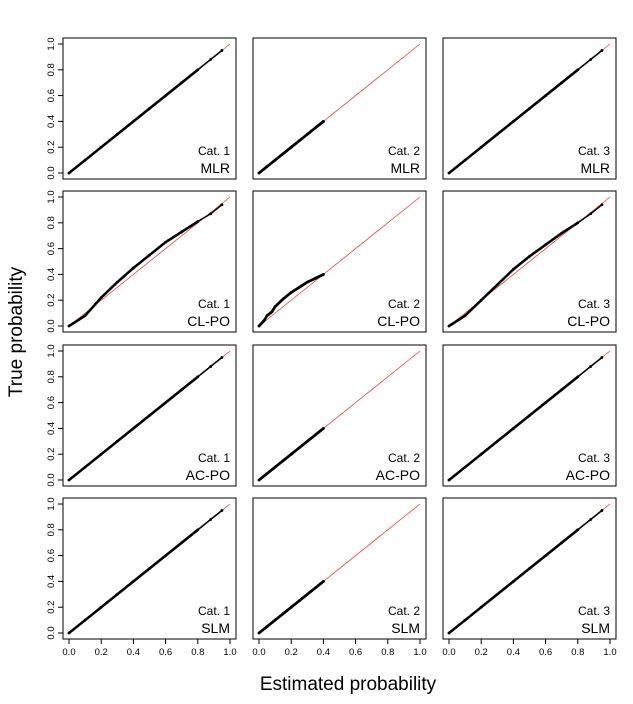 The height and width of the screenshot is (704, 633). Describe the element at coordinates (229, 652) in the screenshot. I see `x-tick-label: 1.0` at that location.